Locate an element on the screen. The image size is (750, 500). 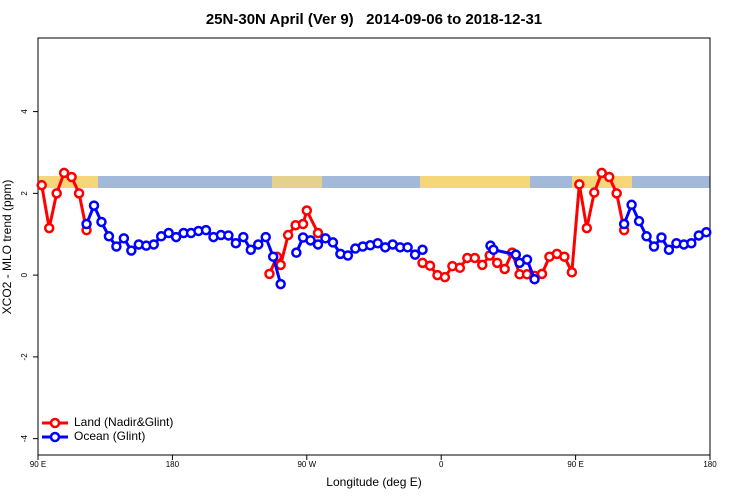
y-tick-label: 4 is located at coordinates (24, 111).